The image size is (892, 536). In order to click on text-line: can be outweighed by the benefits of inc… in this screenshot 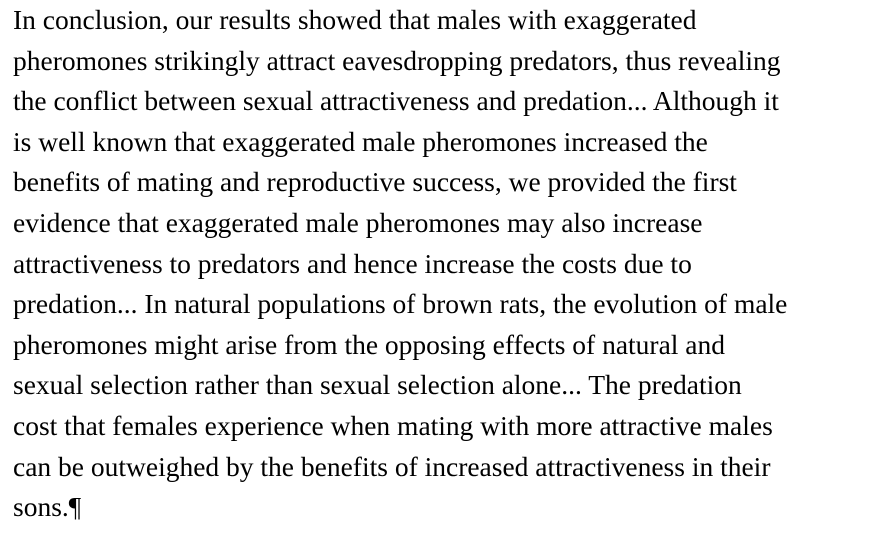, I will do `click(392, 466)`.